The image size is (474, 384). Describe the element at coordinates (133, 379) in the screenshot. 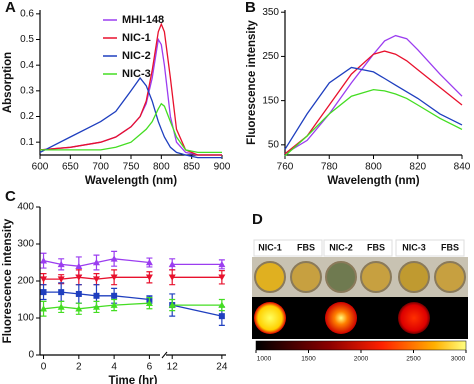

I see `x-axis-title: Time (hr)` at that location.